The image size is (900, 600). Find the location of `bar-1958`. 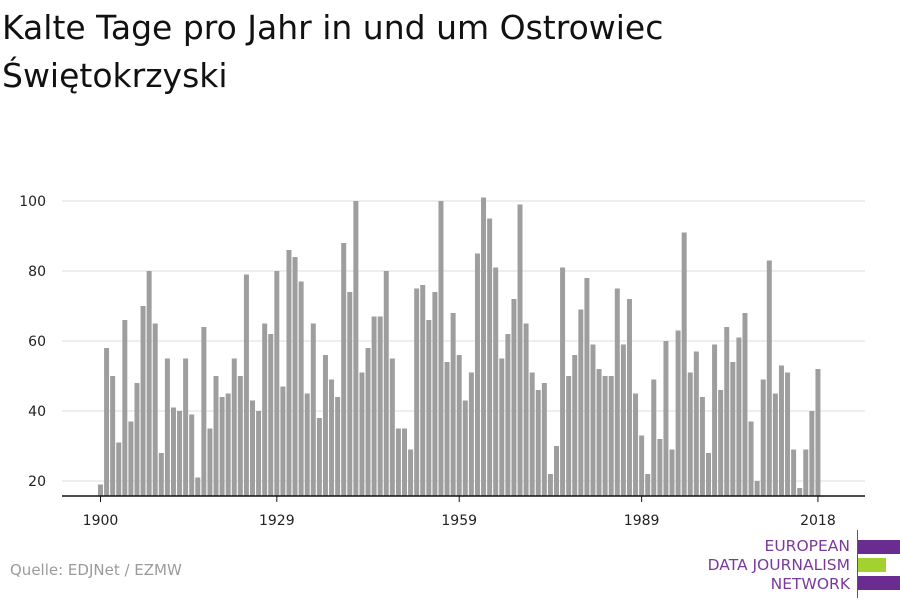

bar-1958 is located at coordinates (453, 404).